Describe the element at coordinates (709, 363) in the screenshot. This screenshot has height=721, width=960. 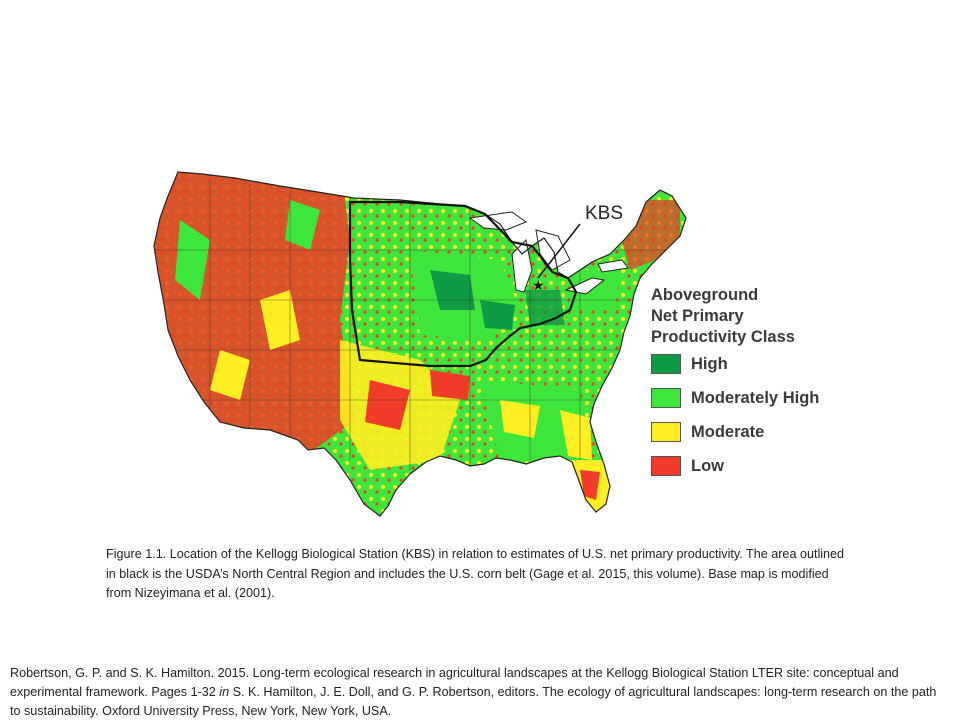
I see `legend-label-high: High` at that location.